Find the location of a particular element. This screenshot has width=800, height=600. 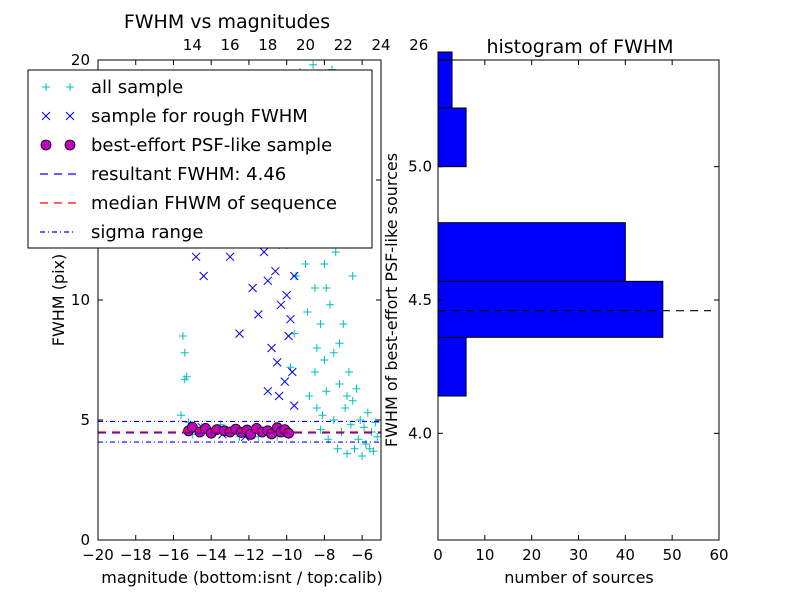

y-tick-label: 20 is located at coordinates (80, 60).